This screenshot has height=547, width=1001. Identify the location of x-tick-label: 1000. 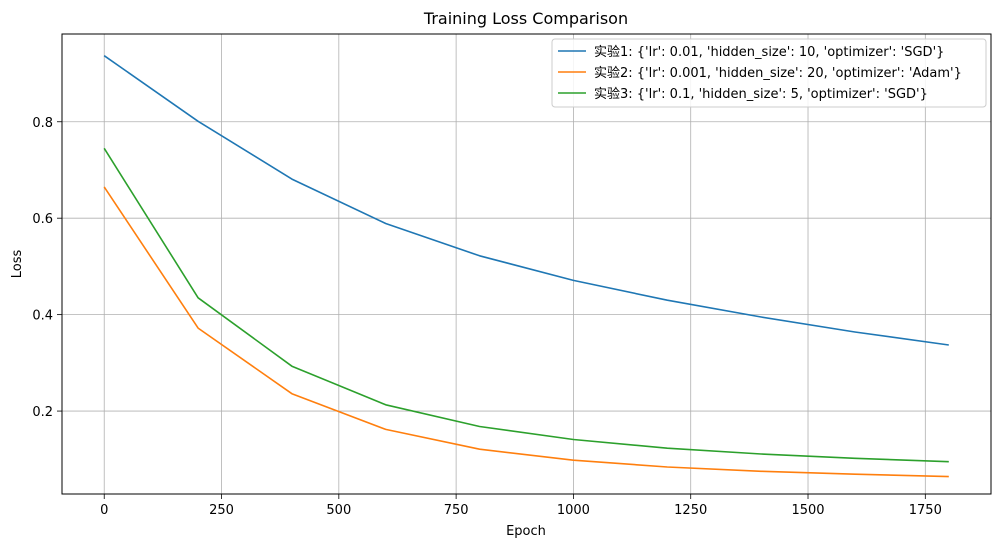
(573, 510).